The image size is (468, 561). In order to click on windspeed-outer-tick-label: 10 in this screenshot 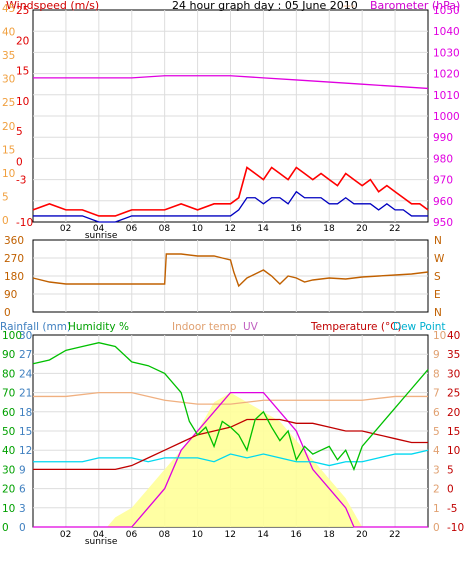, I will do `click(8, 174)`.